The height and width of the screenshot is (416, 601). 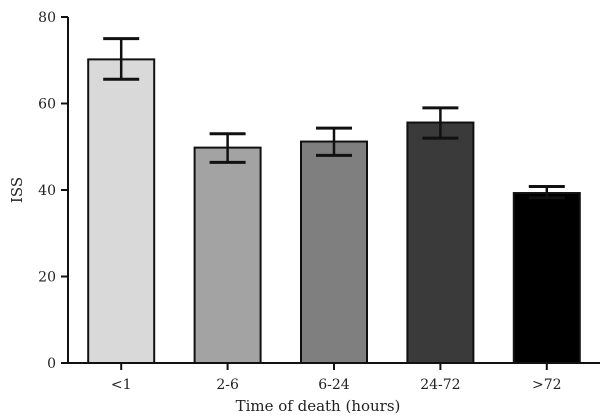 What do you see at coordinates (51, 364) in the screenshot?
I see `y-tick-label: 0` at bounding box center [51, 364].